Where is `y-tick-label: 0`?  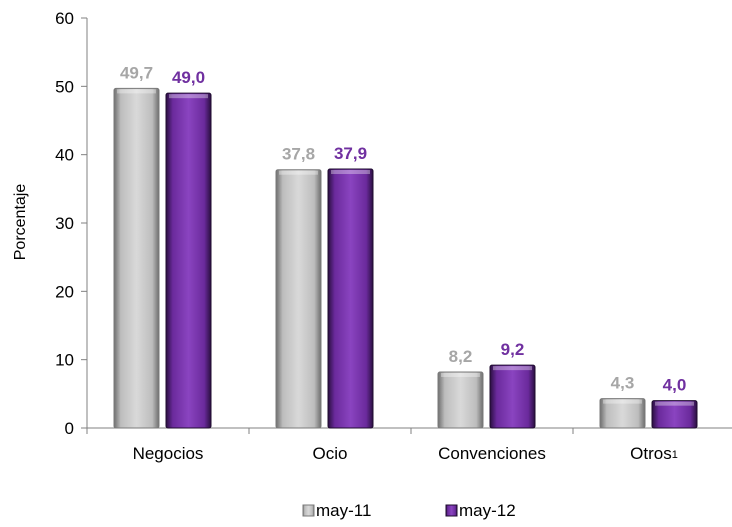
y-tick-label: 0 is located at coordinates (69, 428).